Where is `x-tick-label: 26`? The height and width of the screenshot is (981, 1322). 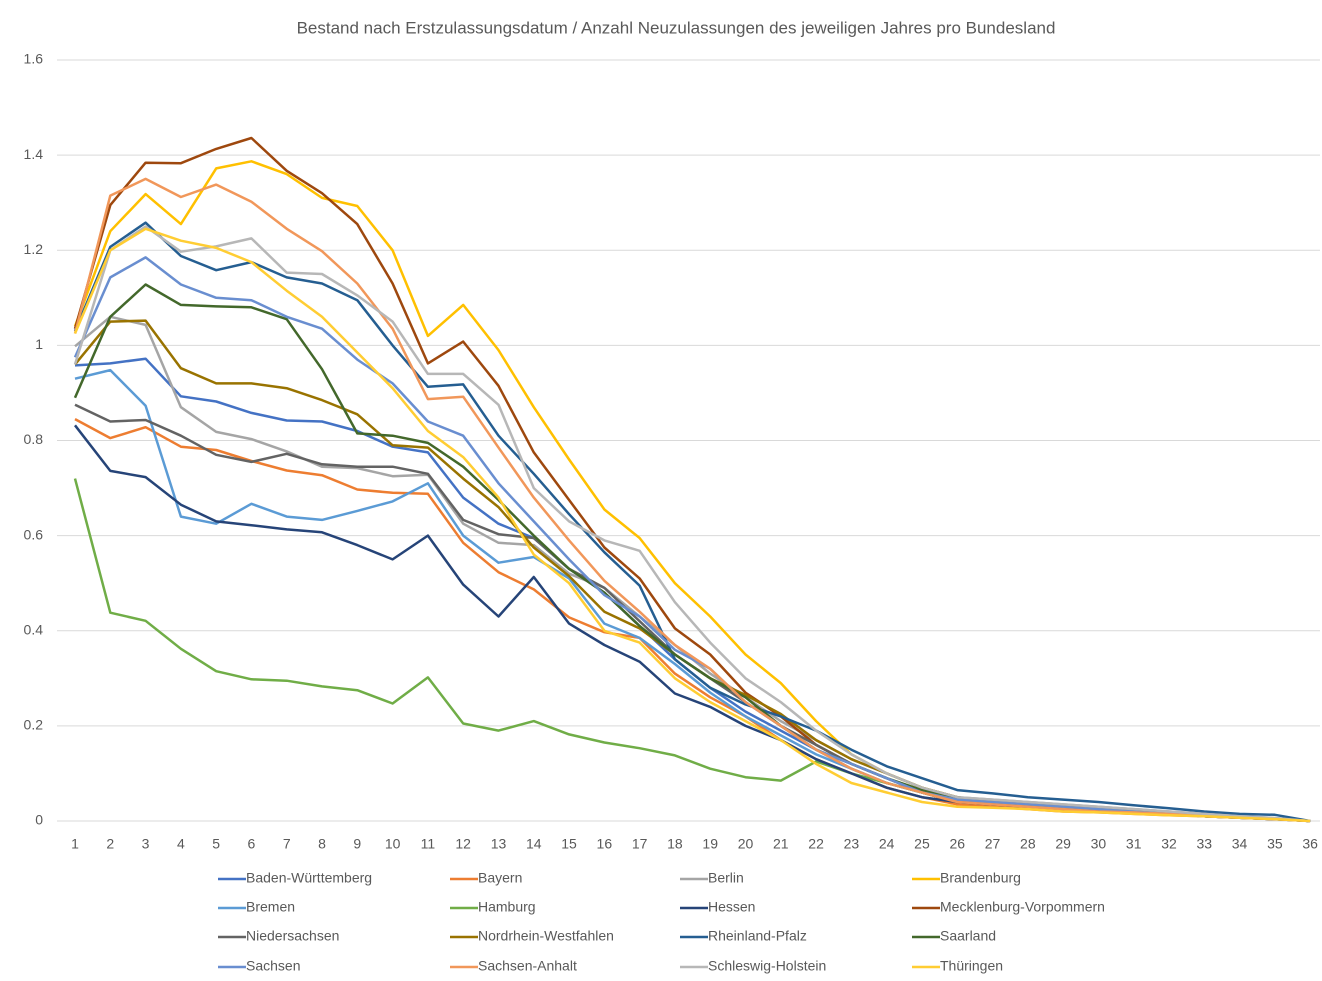
x-tick-label: 26 is located at coordinates (957, 844).